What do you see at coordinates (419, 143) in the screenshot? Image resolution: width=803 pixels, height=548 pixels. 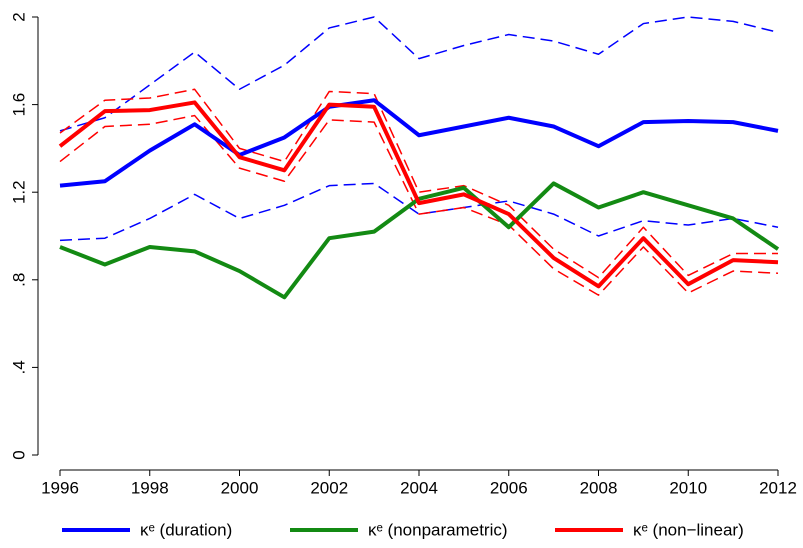 I see `series-line` at bounding box center [419, 143].